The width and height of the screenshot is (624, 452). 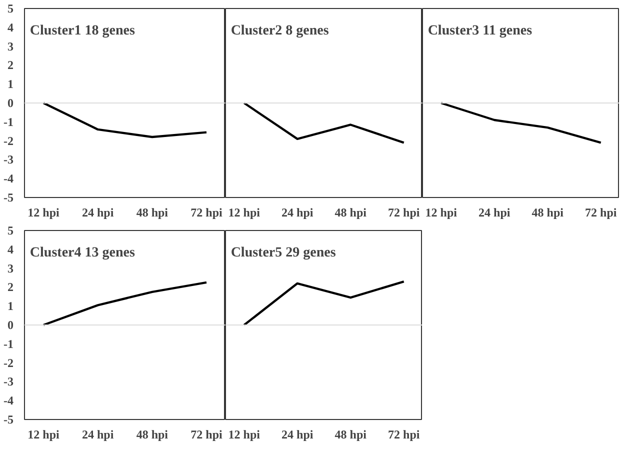 I want to click on text: Cluster5 29 genes, so click(x=283, y=253).